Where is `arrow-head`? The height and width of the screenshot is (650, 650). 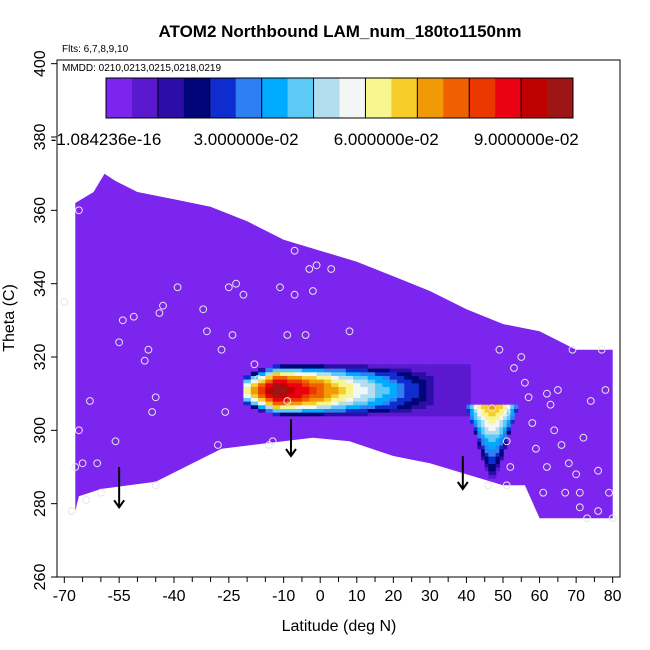
arrow-head is located at coordinates (462, 486).